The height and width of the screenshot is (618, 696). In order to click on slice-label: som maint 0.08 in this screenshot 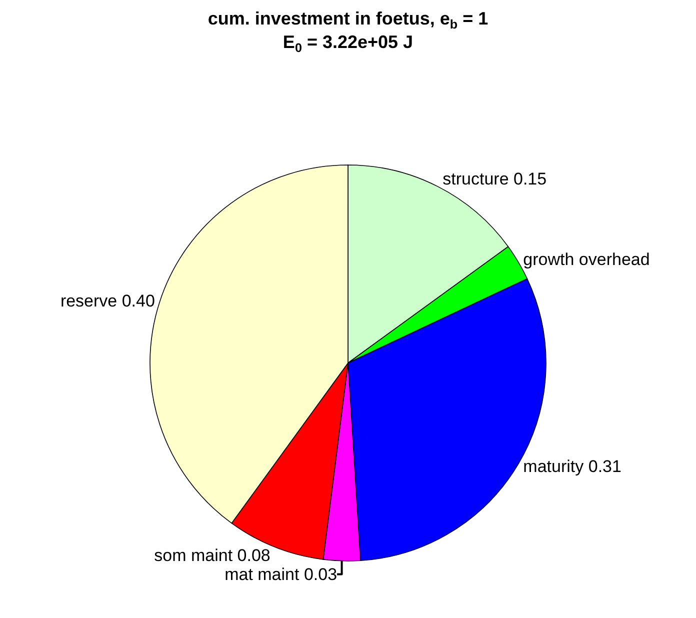, I will do `click(212, 555)`.